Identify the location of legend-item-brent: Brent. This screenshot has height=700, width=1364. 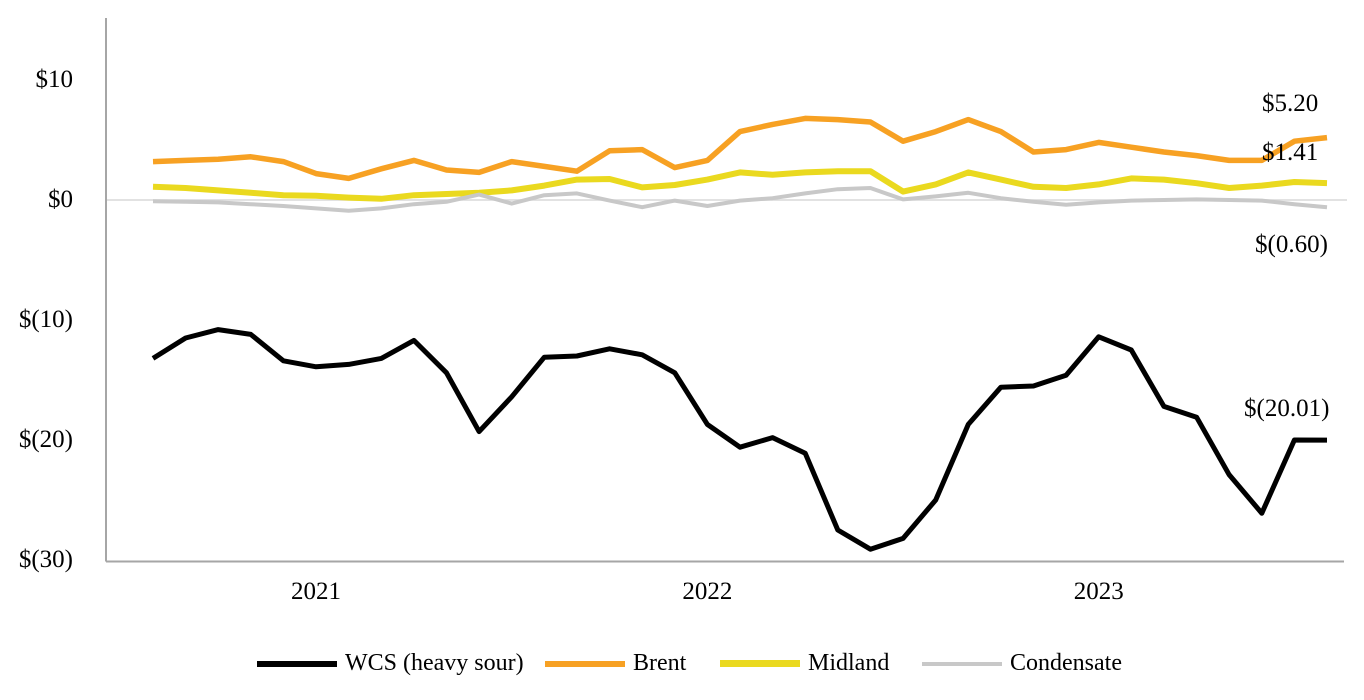
(615, 663).